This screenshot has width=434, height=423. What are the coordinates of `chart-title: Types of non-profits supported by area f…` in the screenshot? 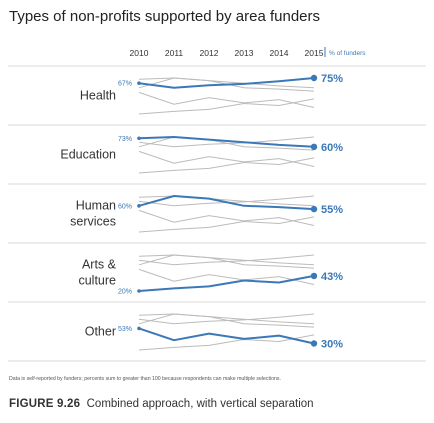 It's located at (165, 16).